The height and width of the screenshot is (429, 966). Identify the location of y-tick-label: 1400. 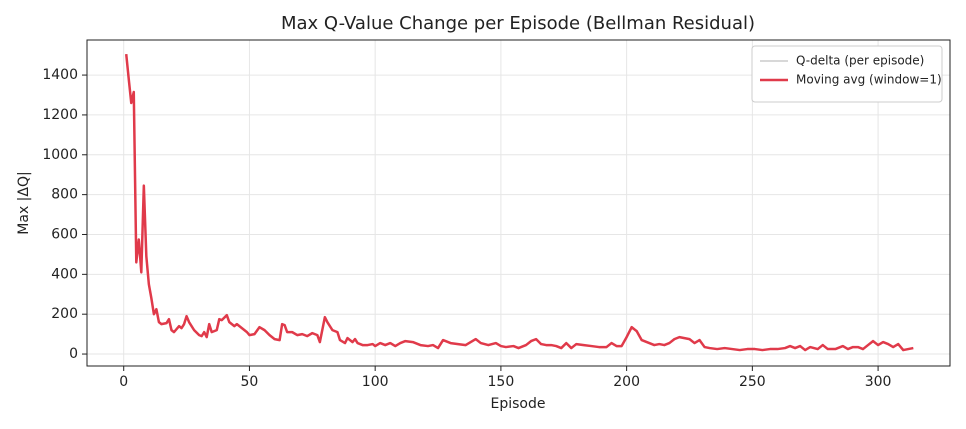
(60, 75).